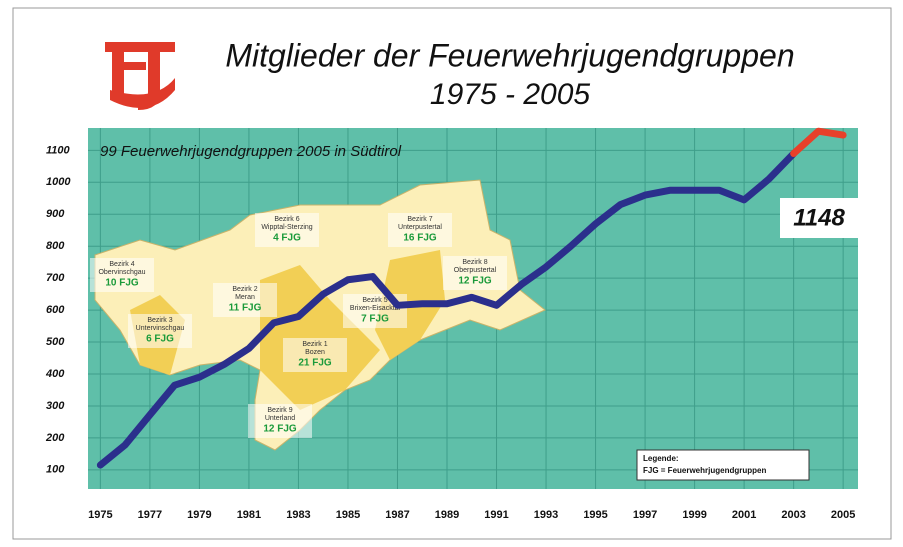 Image resolution: width=903 pixels, height=547 pixels. Describe the element at coordinates (348, 515) in the screenshot. I see `x-tick-label: 1985` at that location.